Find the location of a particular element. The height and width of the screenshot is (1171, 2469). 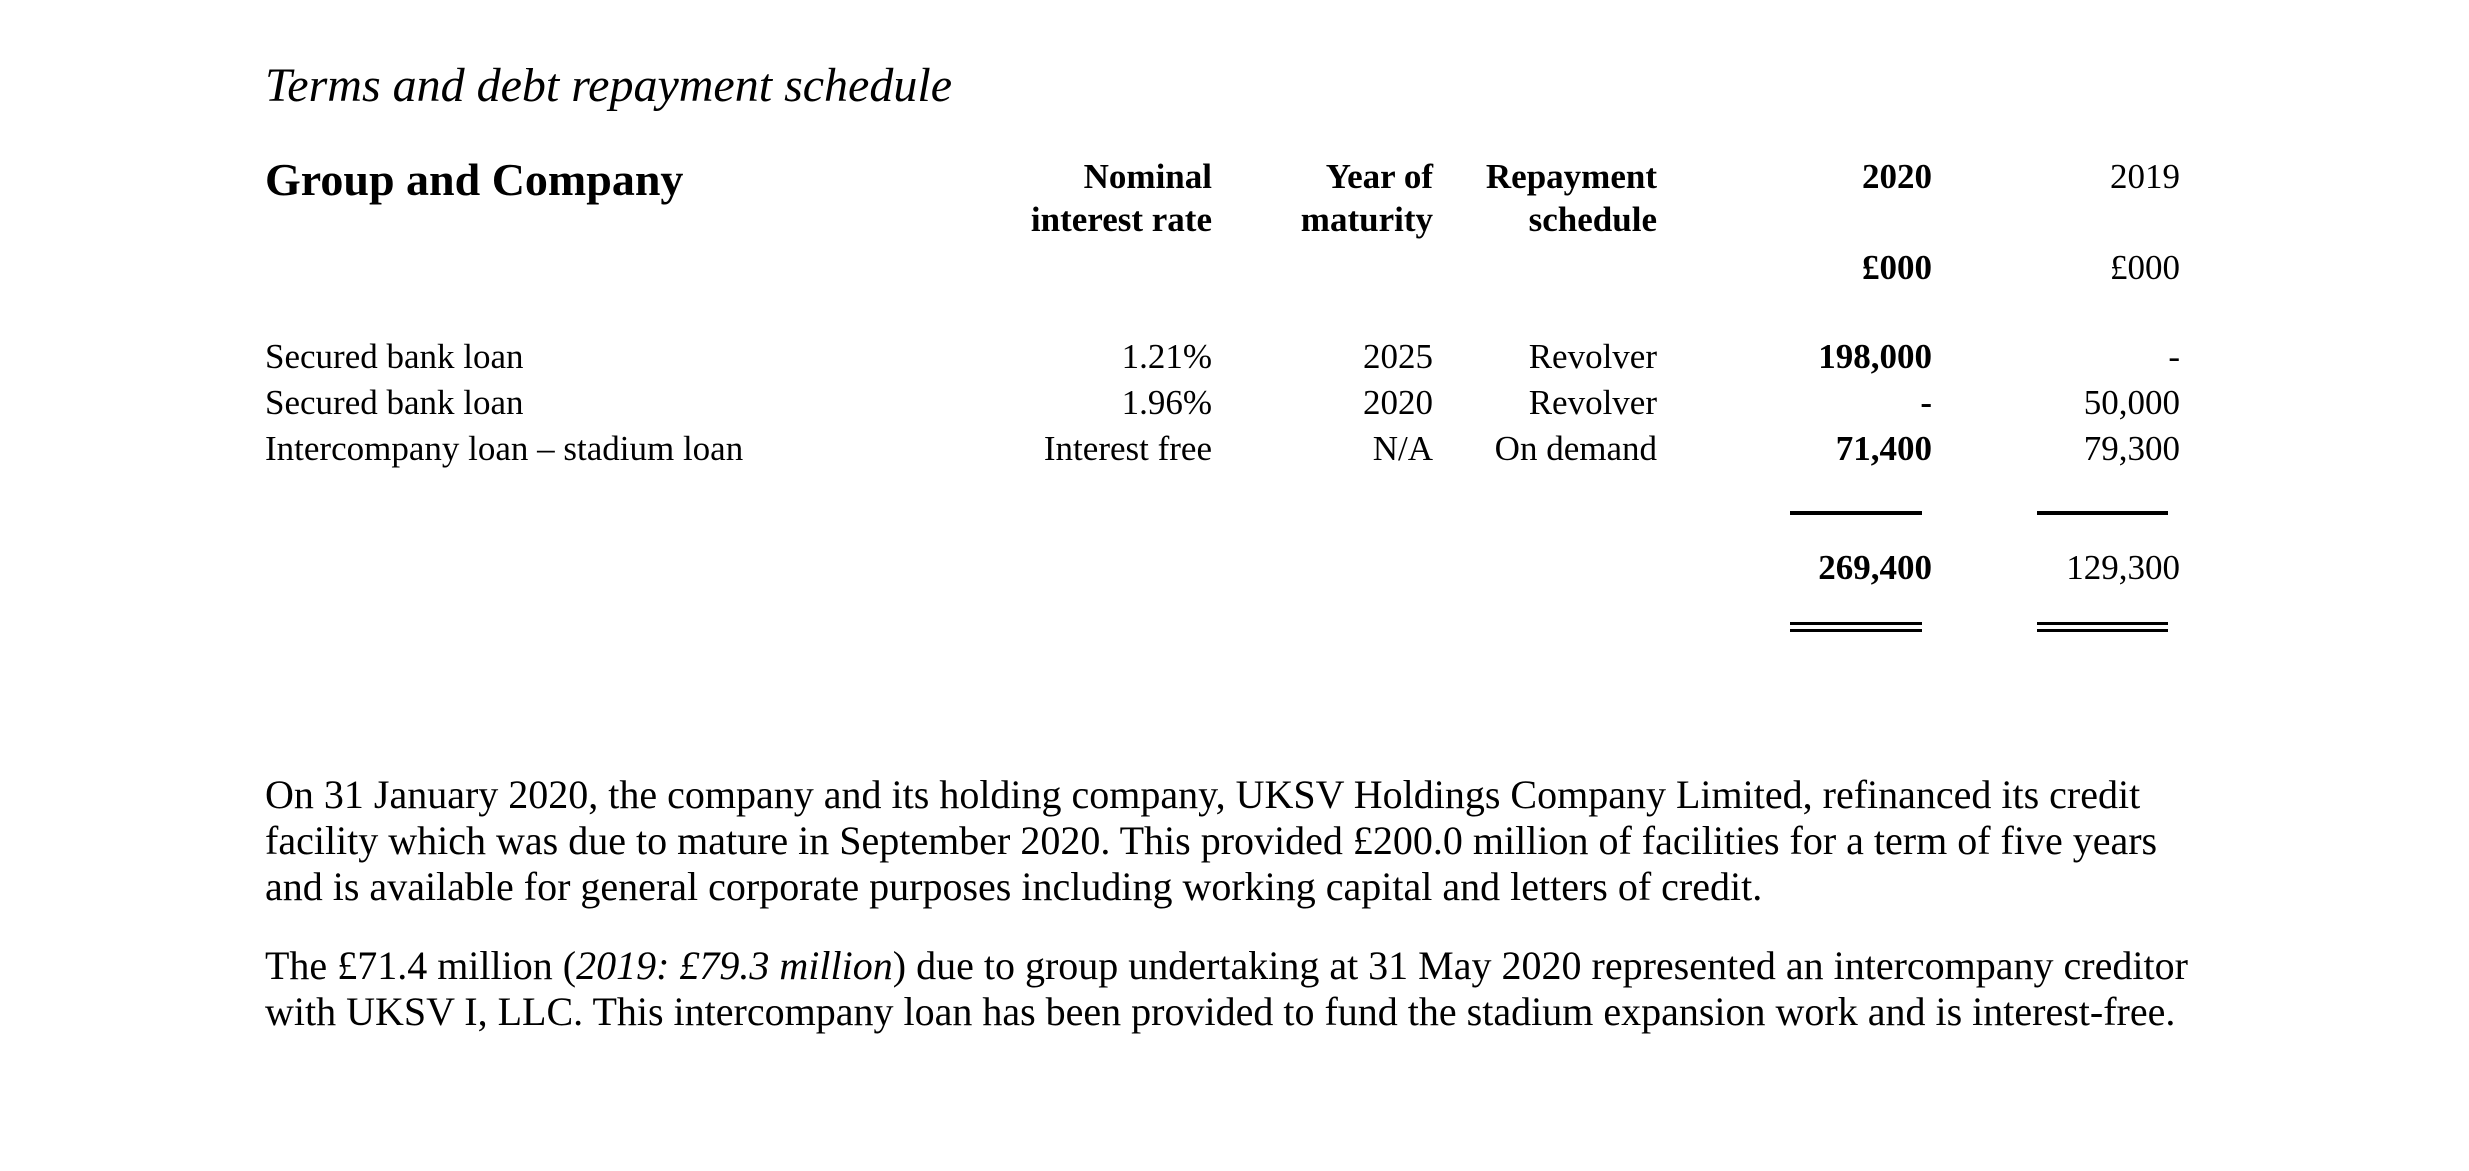

header-nominal-interest-rate-line1: Nominal is located at coordinates (1147, 176).